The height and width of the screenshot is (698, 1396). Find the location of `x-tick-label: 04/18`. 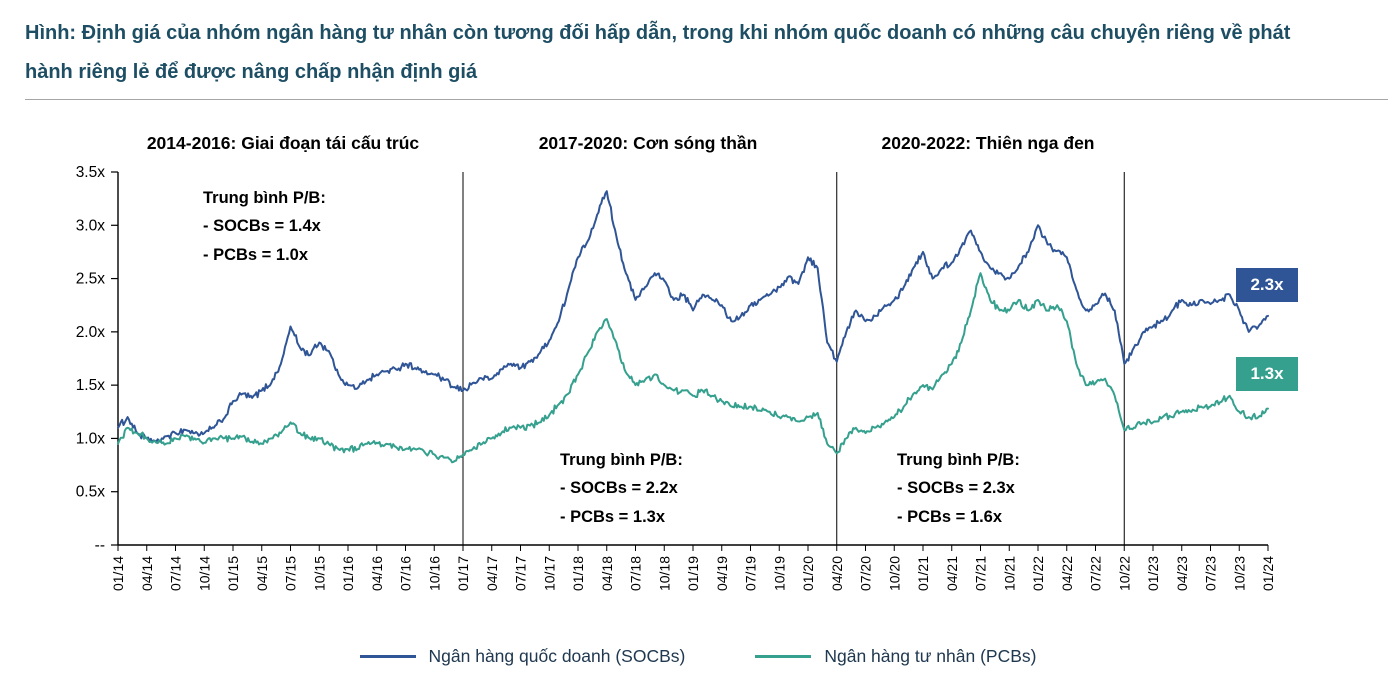

x-tick-label: 04/18 is located at coordinates (607, 573).